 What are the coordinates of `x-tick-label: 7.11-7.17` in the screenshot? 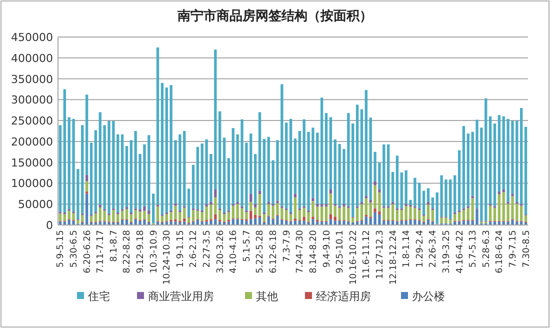 It's located at (101, 252).